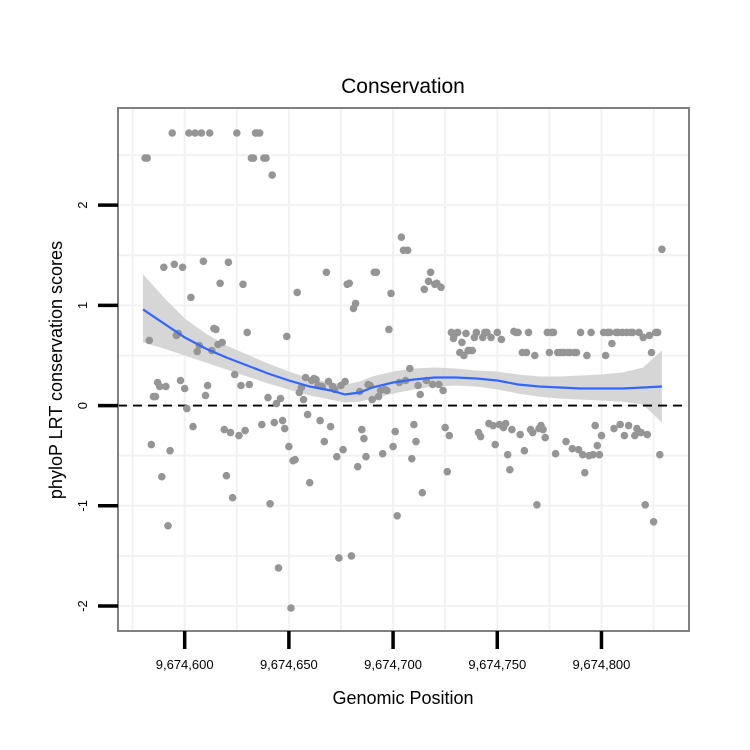 The width and height of the screenshot is (750, 750). What do you see at coordinates (82, 305) in the screenshot?
I see `y-tick-label: 1` at bounding box center [82, 305].